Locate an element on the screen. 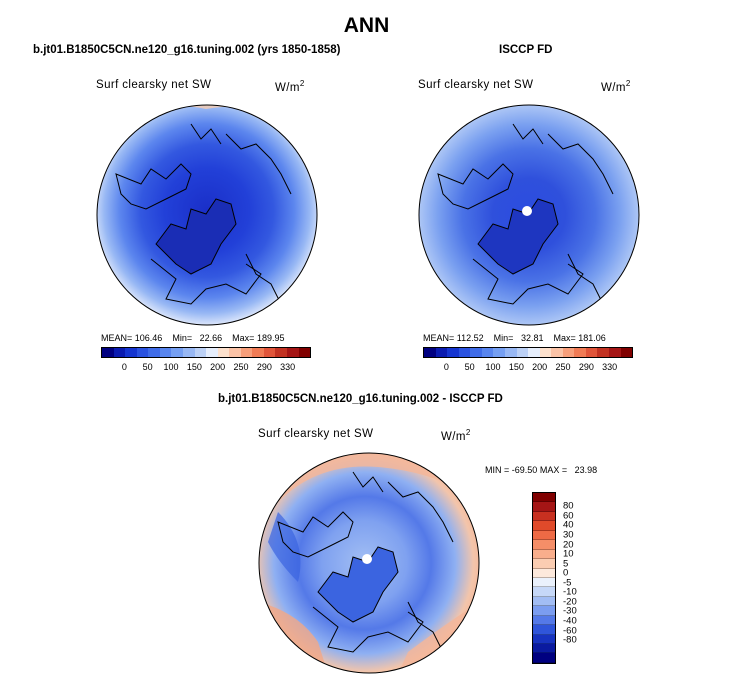  panel-3-max-label: MAX = is located at coordinates (553, 470).